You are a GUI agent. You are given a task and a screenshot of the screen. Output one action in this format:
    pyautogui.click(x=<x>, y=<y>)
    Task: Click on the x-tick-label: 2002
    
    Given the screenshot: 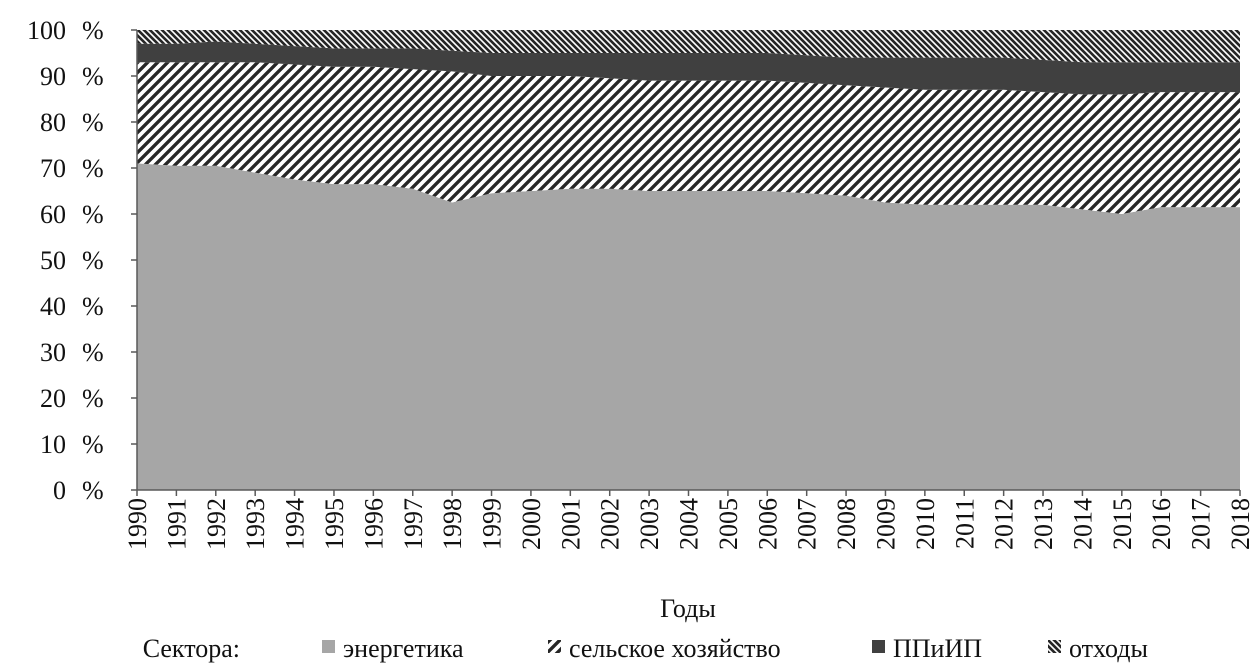 What is the action you would take?
    pyautogui.click(x=610, y=524)
    